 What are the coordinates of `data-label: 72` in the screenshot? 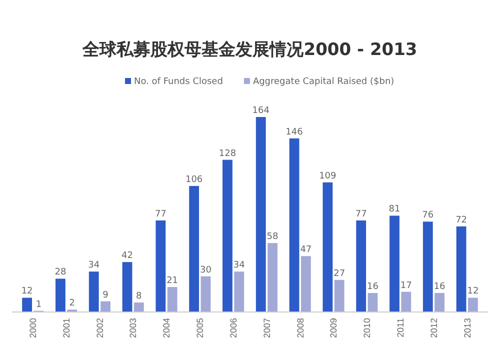 It's located at (462, 220).